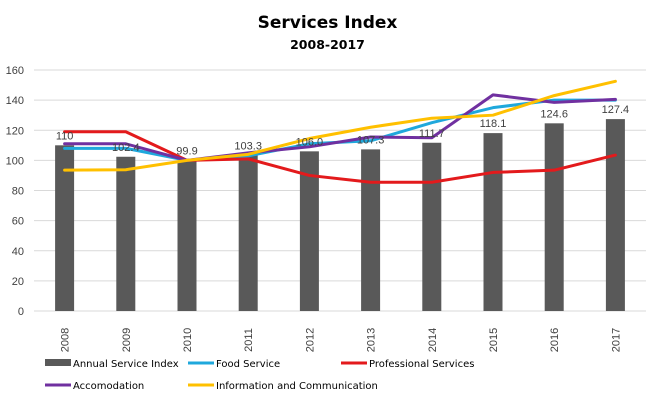 This screenshot has height=402, width=655. Describe the element at coordinates (432, 226) in the screenshot. I see `bar-2014` at that location.